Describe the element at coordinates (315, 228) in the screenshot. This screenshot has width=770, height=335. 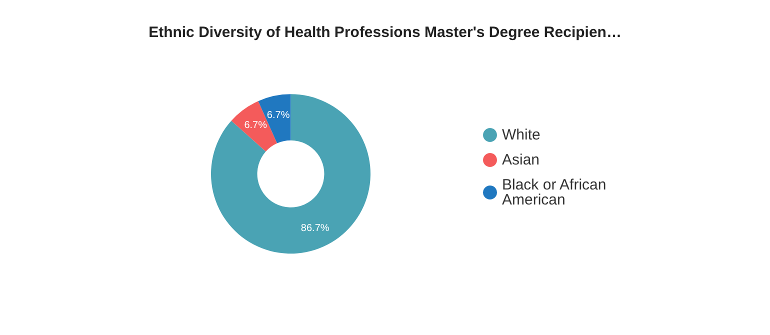
I see `data-label: 86.7%` at that location.